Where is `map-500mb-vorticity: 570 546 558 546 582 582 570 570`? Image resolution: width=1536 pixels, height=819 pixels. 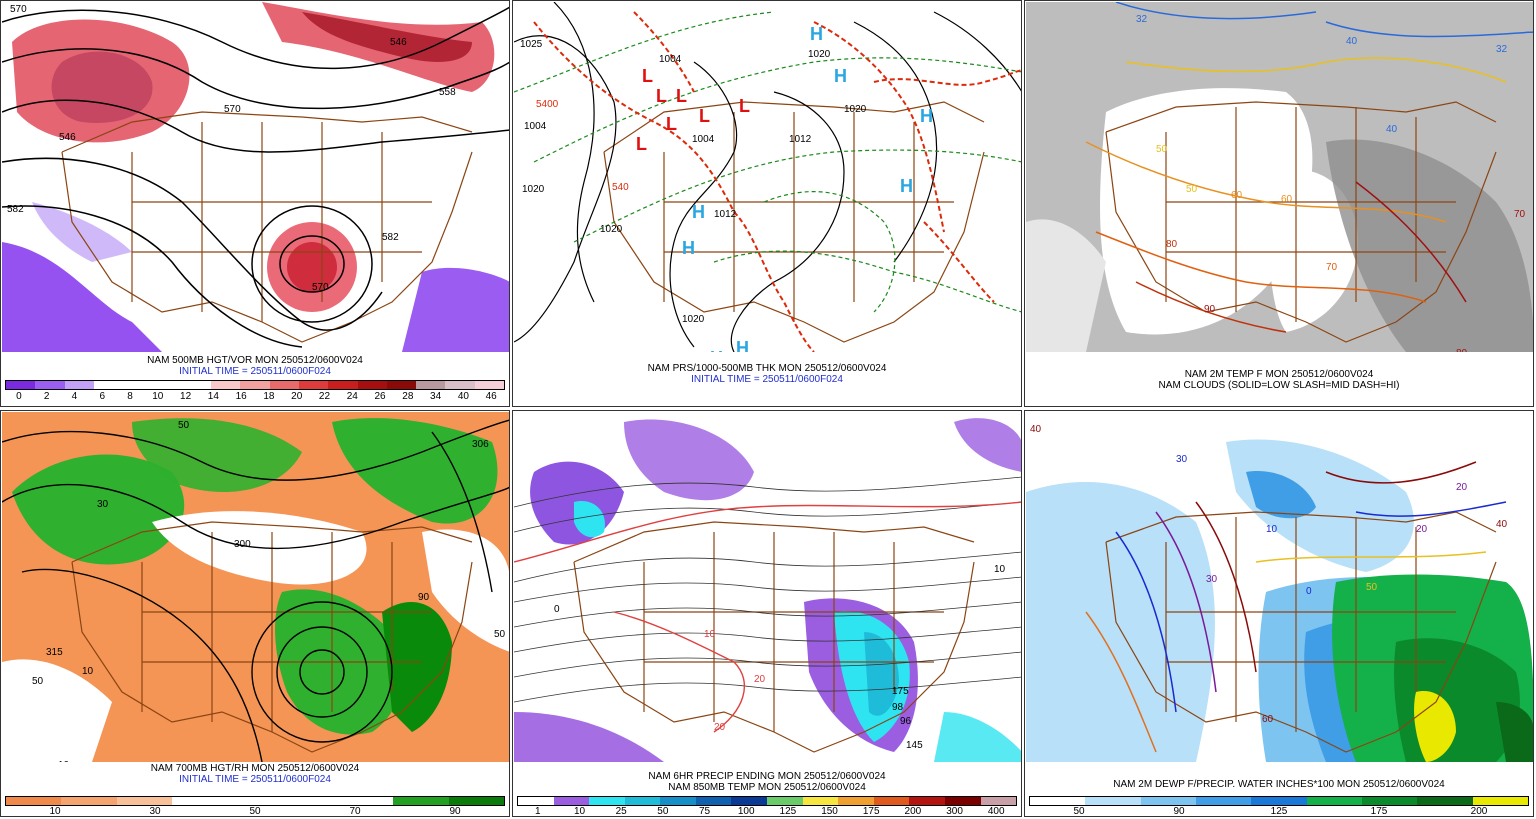
map-500mb-vorticity: 570 546 558 546 582 582 570 570 is located at coordinates (255, 177).